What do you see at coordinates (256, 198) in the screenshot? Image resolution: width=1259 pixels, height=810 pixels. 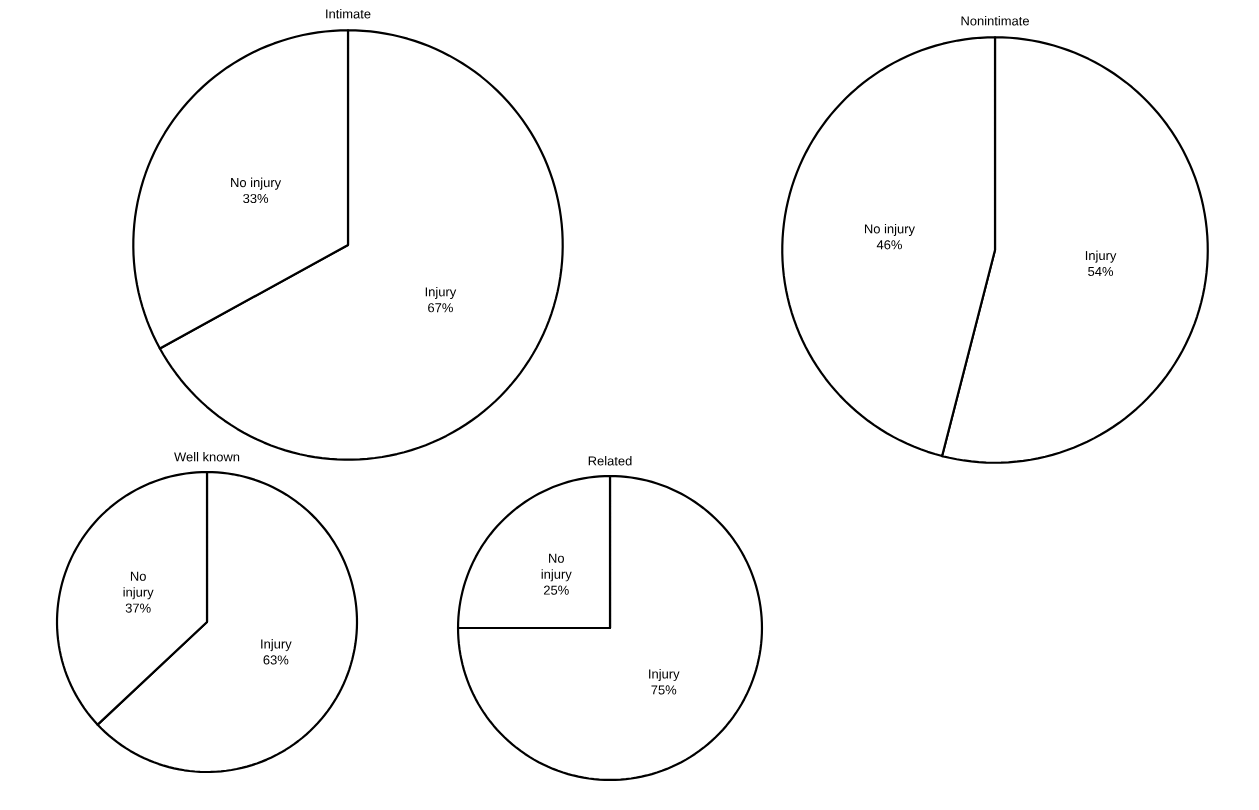 I see `data-label: 33%` at bounding box center [256, 198].